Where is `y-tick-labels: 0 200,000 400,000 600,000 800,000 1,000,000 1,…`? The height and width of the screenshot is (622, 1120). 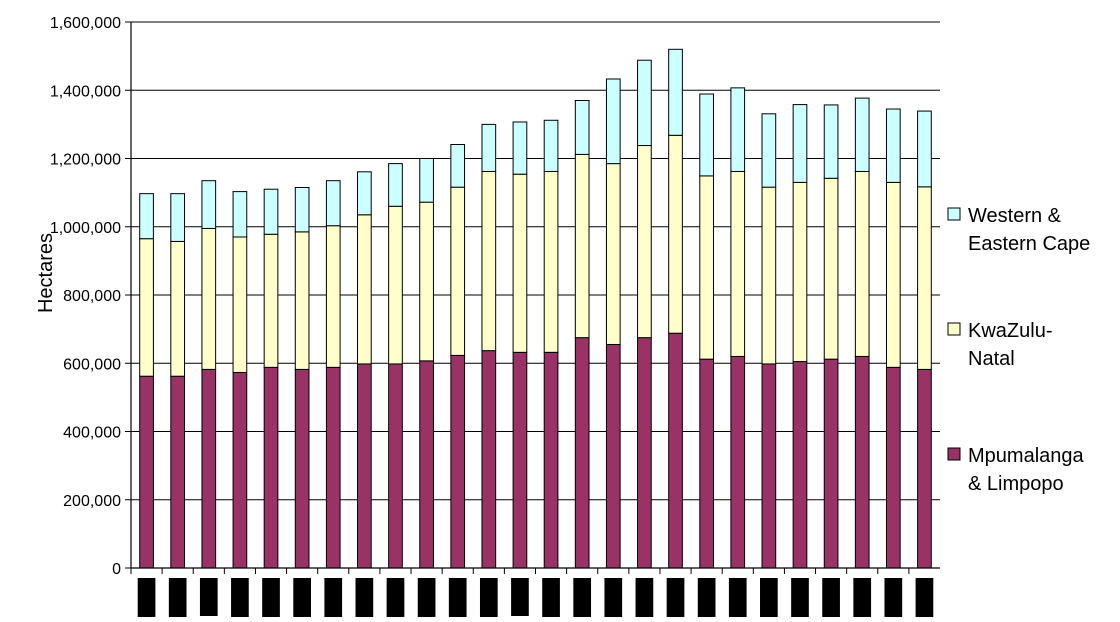 y-tick-labels: 0 200,000 400,000 600,000 800,000 1,000,000 1,… is located at coordinates (85, 296).